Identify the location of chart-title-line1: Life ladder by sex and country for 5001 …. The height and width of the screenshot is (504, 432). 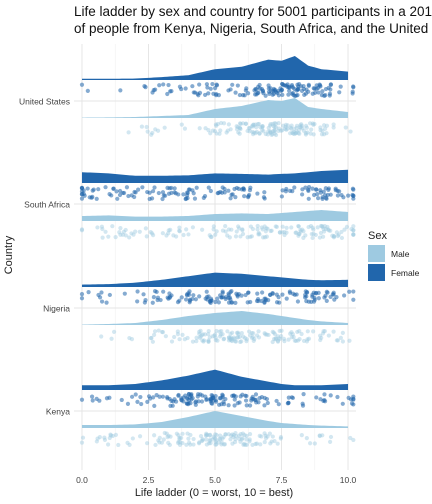
(253, 11).